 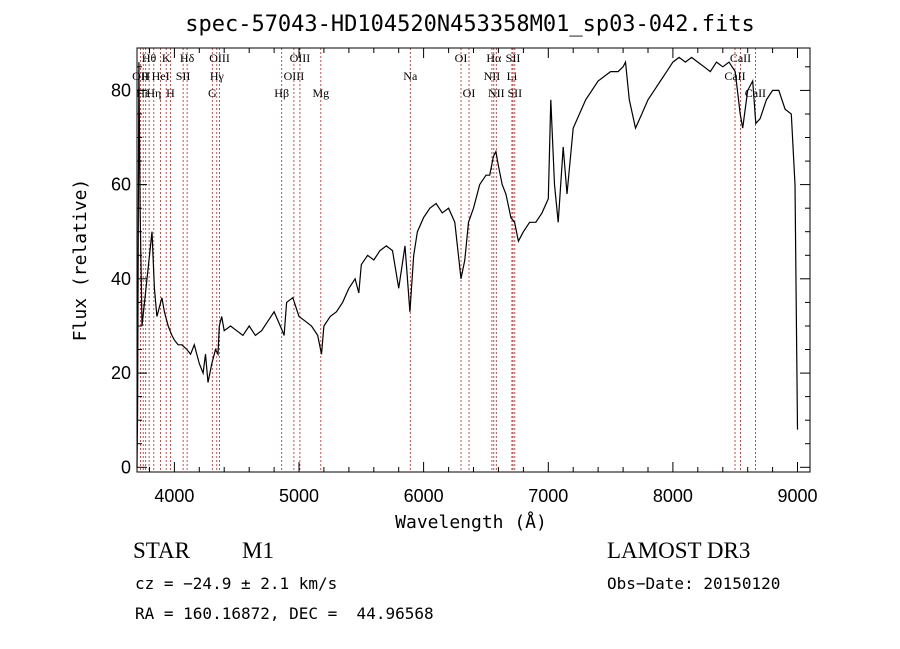 What do you see at coordinates (514, 93) in the screenshot?
I see `line-label-27: SII` at bounding box center [514, 93].